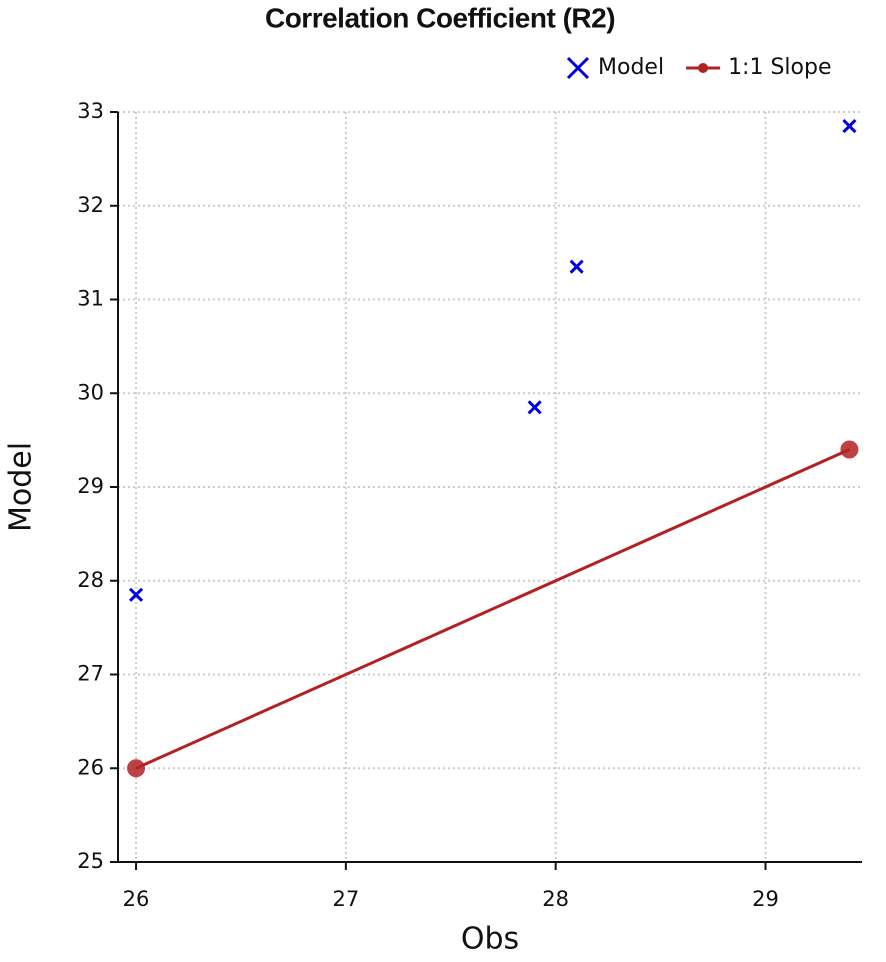  What do you see at coordinates (90, 111) in the screenshot?
I see `y-tick-label: 33` at bounding box center [90, 111].